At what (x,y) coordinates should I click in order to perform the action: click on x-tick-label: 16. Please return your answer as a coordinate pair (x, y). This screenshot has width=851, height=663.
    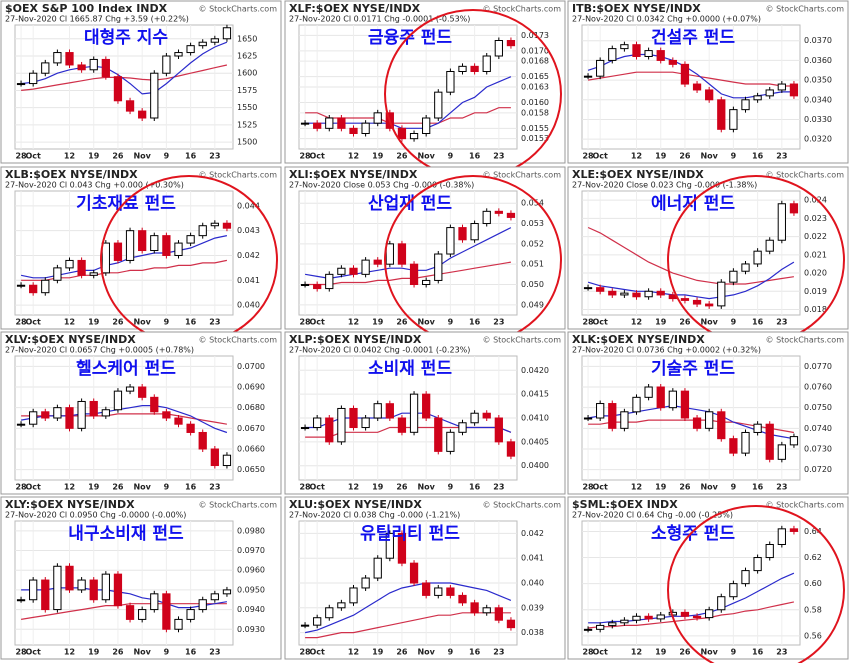
    Looking at the image, I should click on (191, 322).